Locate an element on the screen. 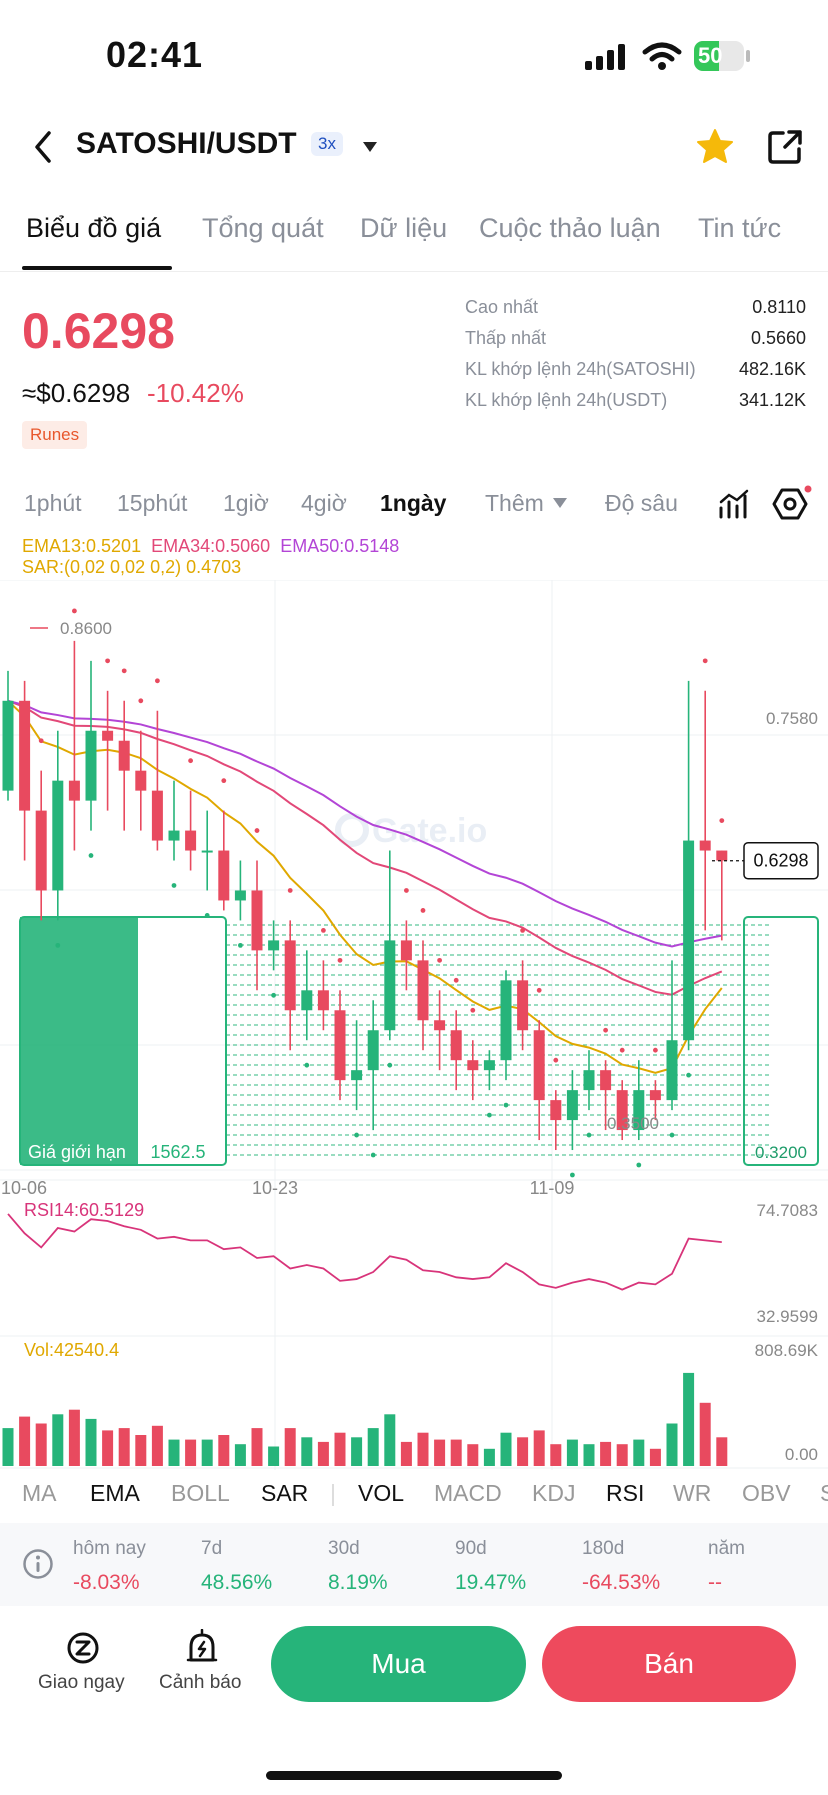 Image resolution: width=828 pixels, height=1795 pixels. stat-vol-base-value: 482.16K is located at coordinates (772, 369).